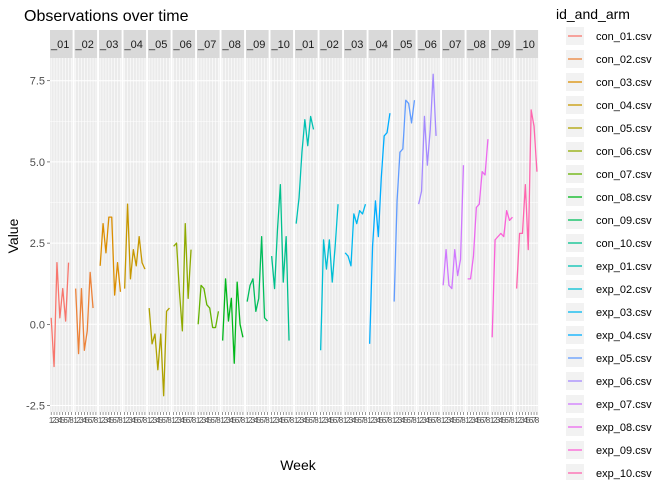 This screenshot has height=480, width=672. I want to click on legend-label: con_01.csv, so click(624, 37).